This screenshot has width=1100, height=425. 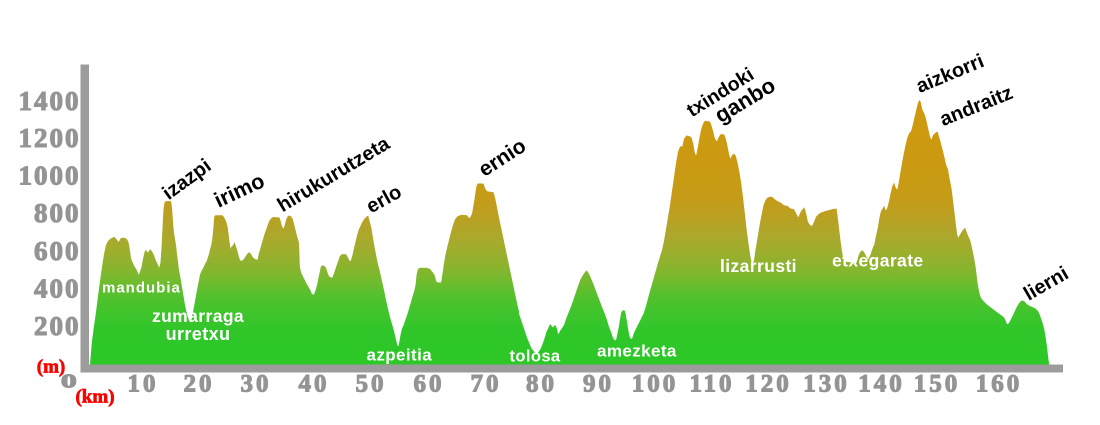 What do you see at coordinates (637, 351) in the screenshot?
I see `svg-text: amezketa` at bounding box center [637, 351].